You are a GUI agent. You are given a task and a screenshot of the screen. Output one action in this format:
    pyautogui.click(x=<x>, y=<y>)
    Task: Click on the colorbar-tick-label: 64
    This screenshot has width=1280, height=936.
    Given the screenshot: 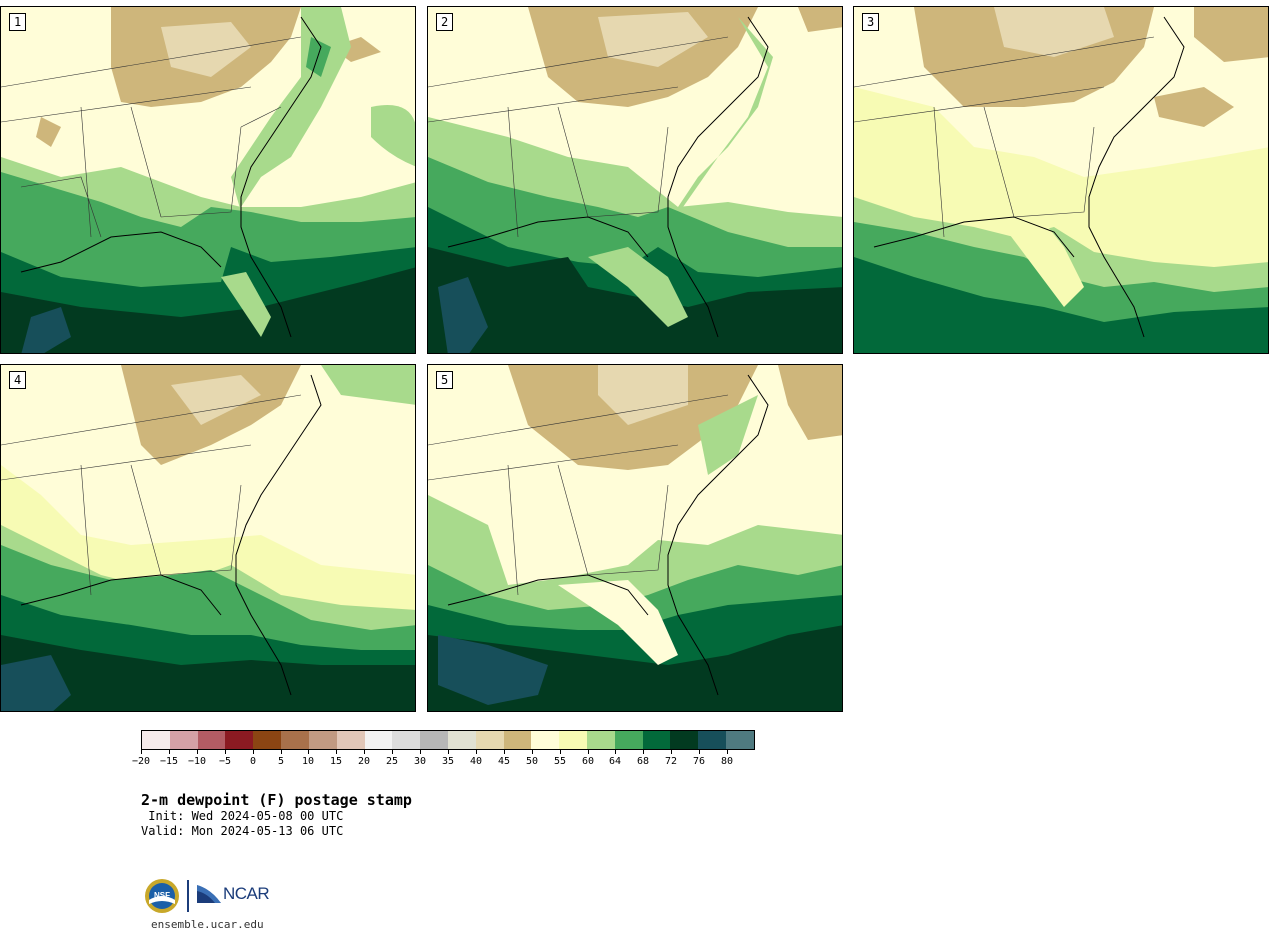 What is the action you would take?
    pyautogui.click(x=615, y=761)
    